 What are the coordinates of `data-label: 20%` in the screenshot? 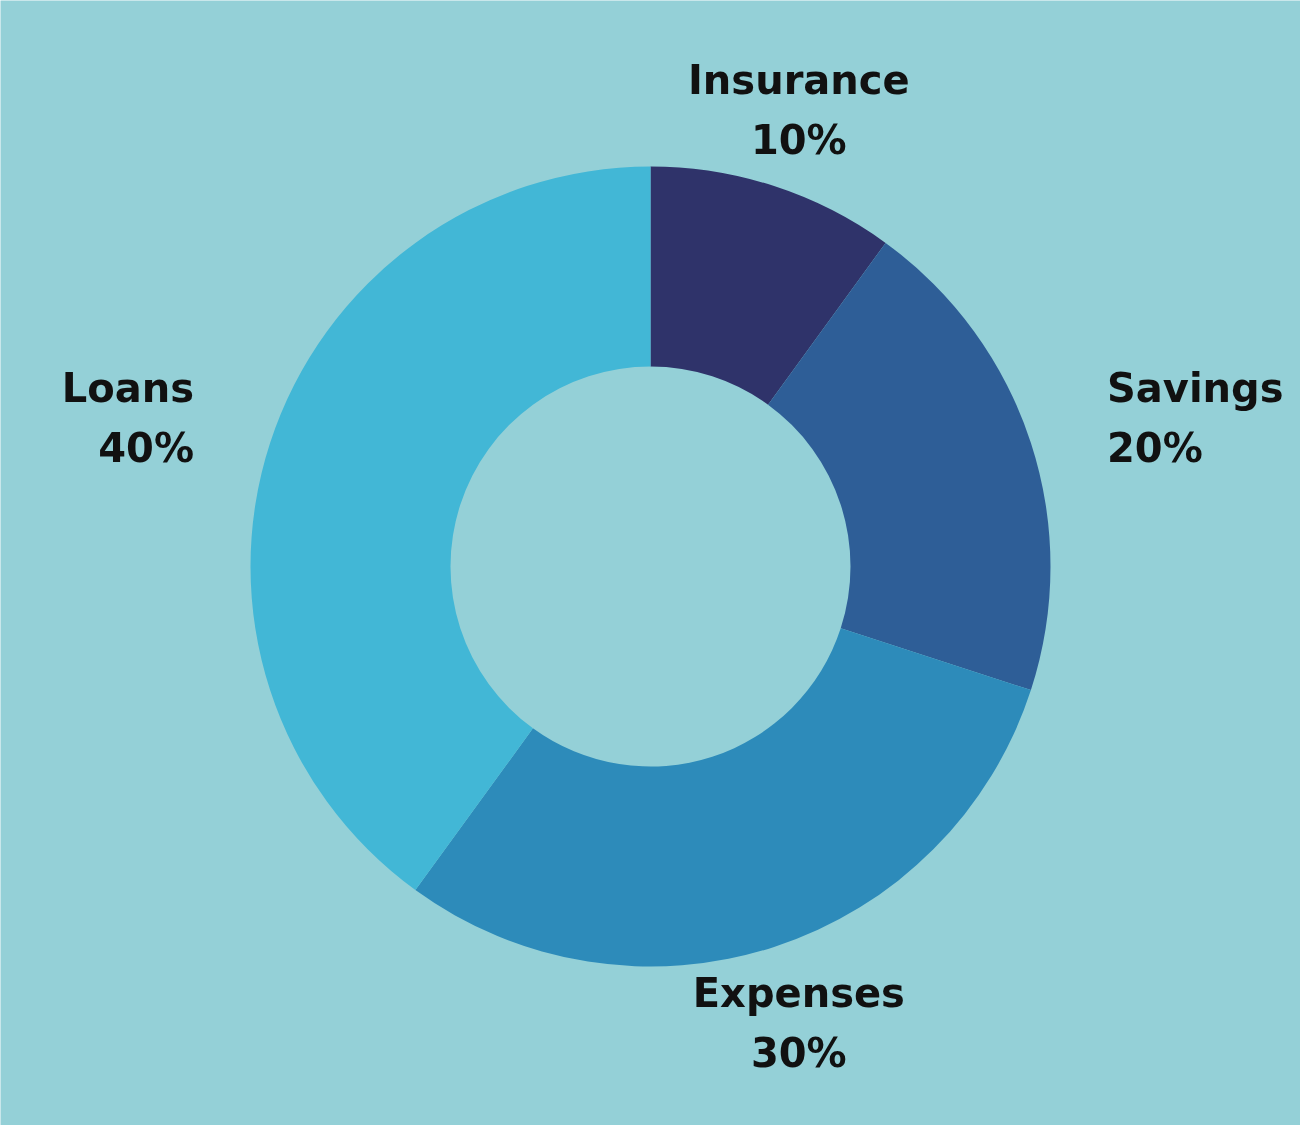 It's located at (1155, 448).